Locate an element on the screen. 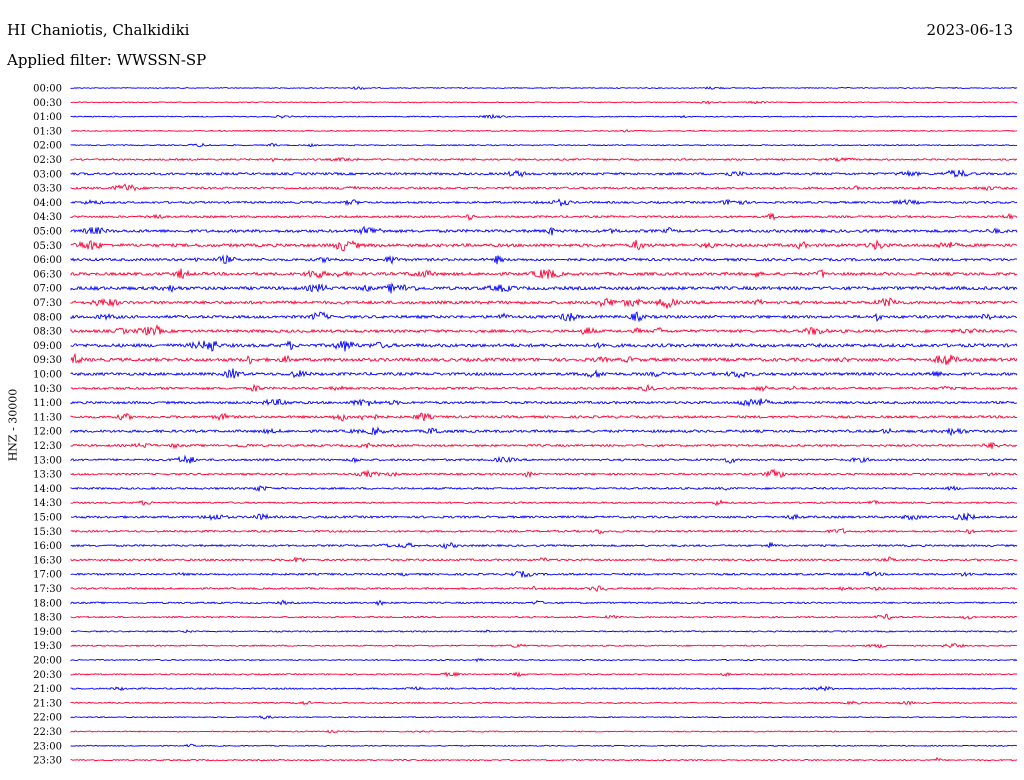 The image size is (1024, 780). time-tick-label: 17:30 is located at coordinates (47, 589).